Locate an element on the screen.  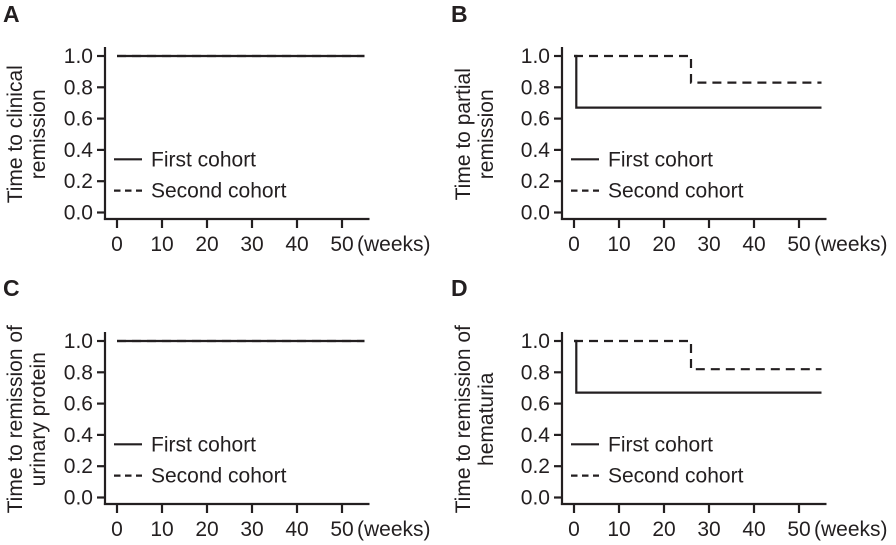
panel-letter: C is located at coordinates (11, 288).